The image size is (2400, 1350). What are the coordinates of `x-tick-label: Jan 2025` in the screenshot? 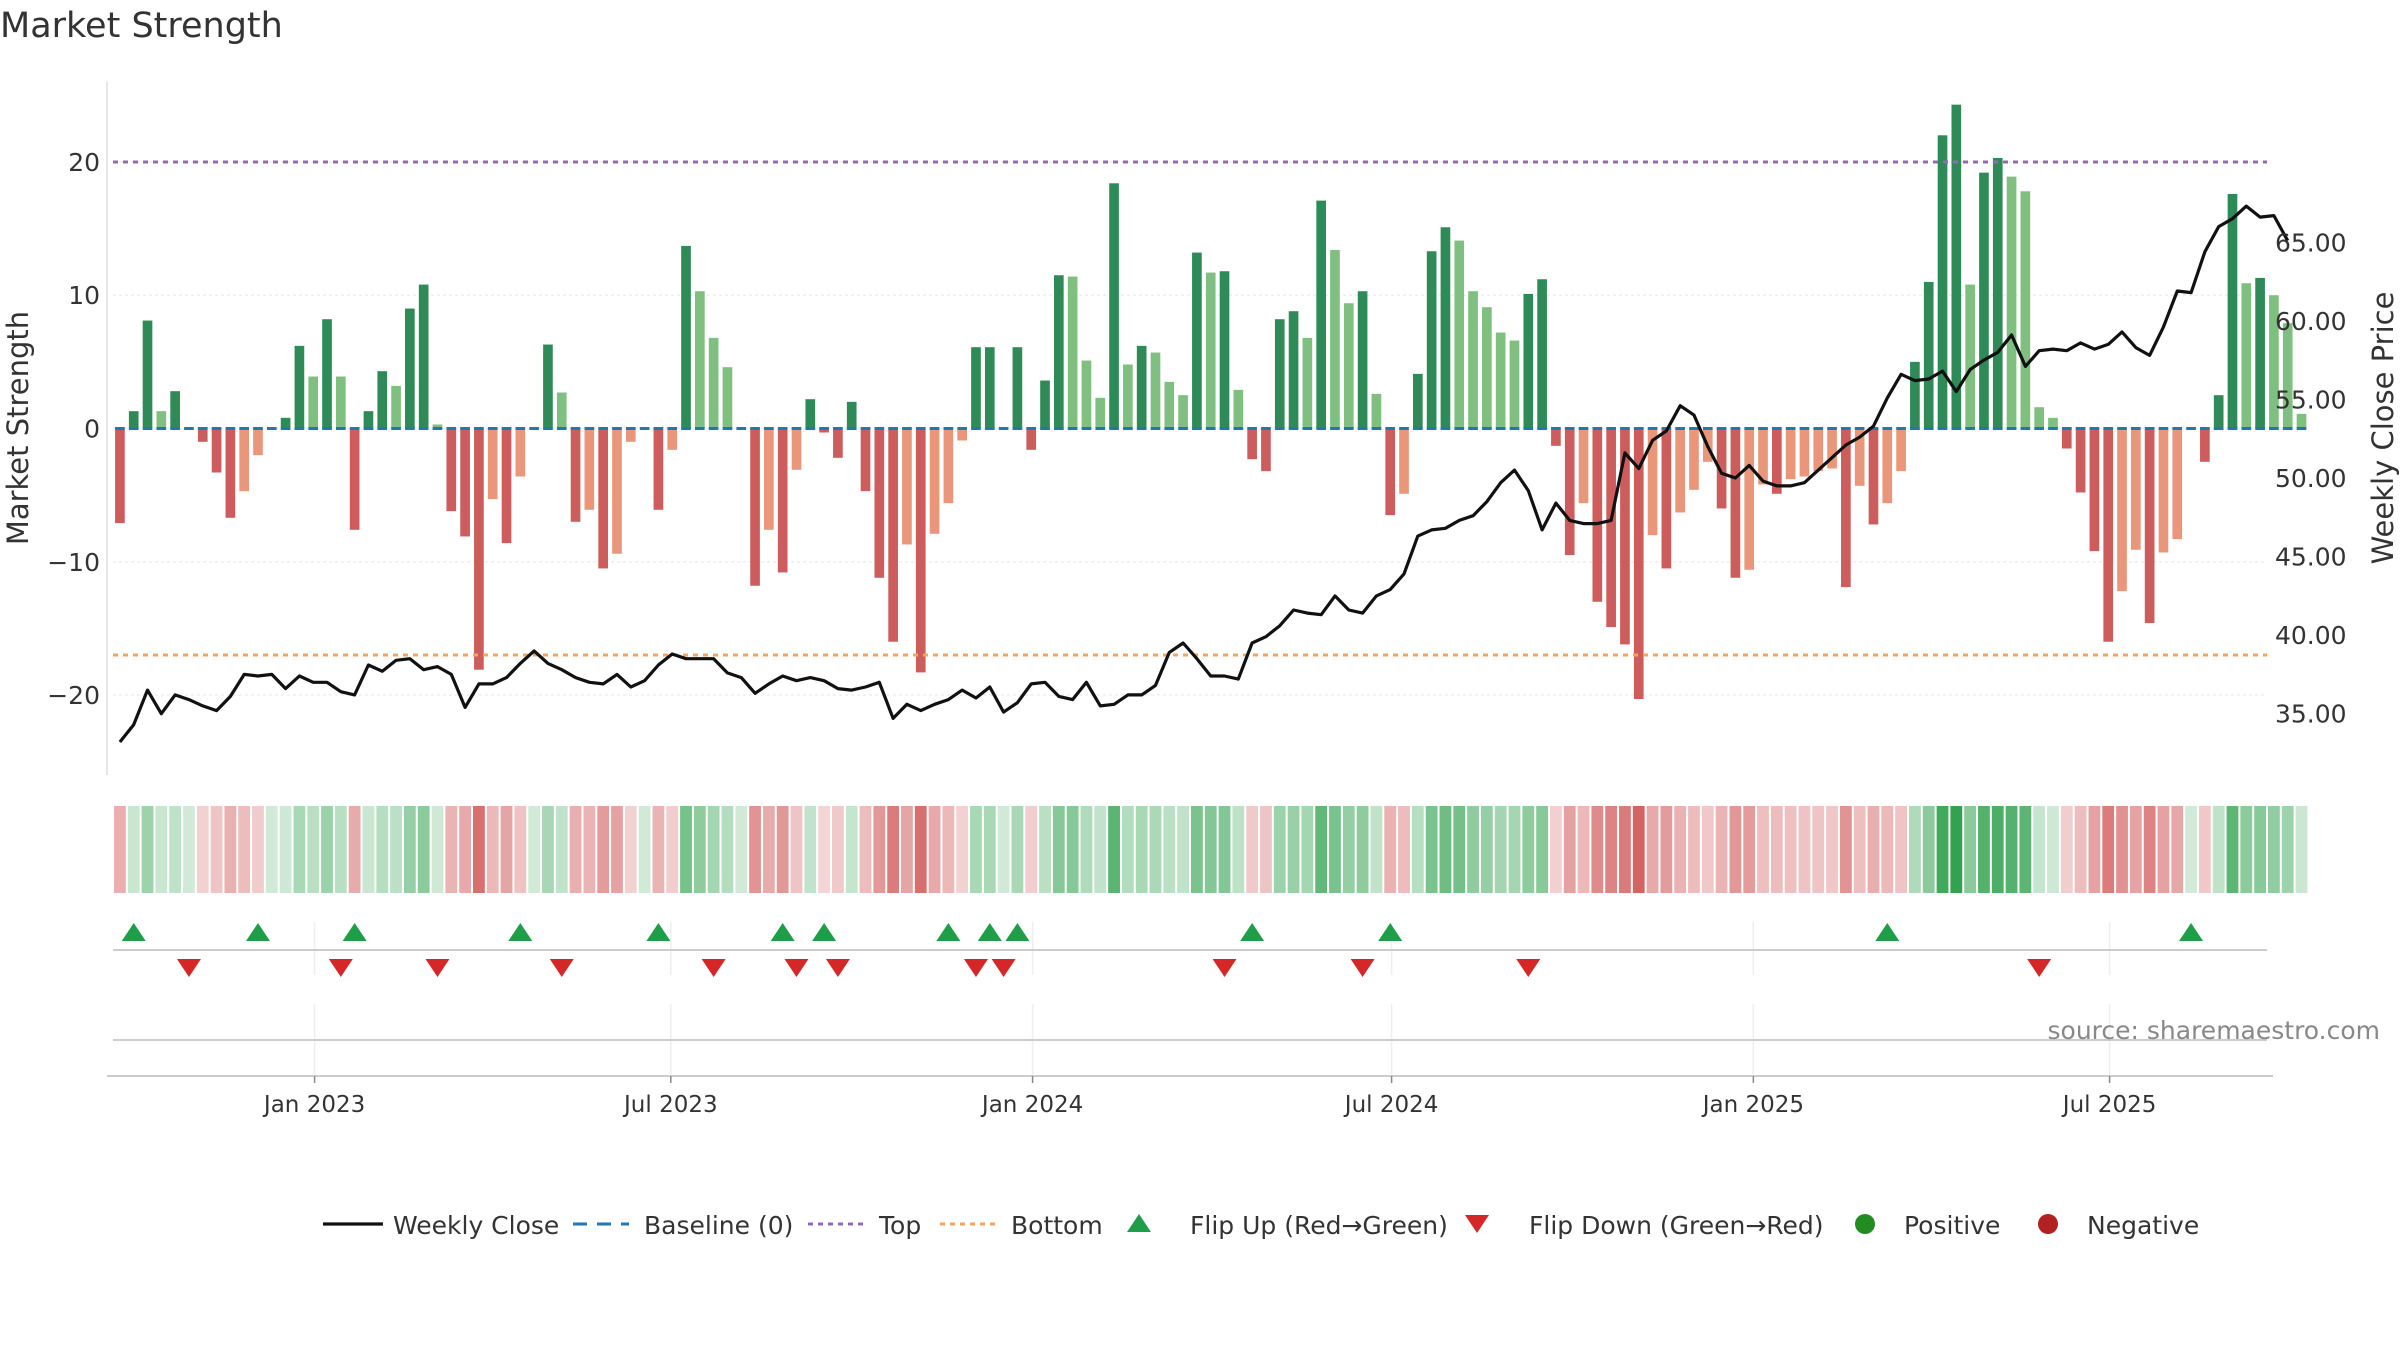 It's located at (1752, 1105).